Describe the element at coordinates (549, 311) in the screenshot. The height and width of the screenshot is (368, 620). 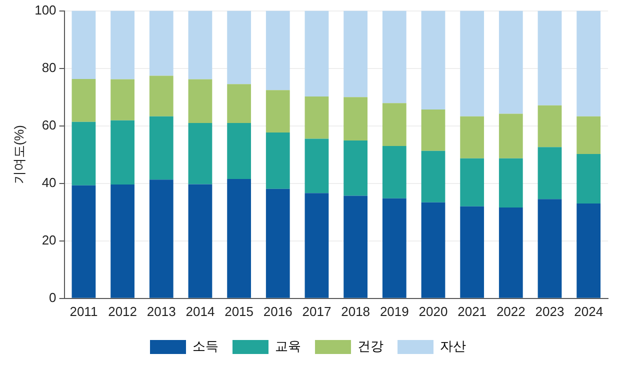
I see `x-tick-label: 2023` at that location.